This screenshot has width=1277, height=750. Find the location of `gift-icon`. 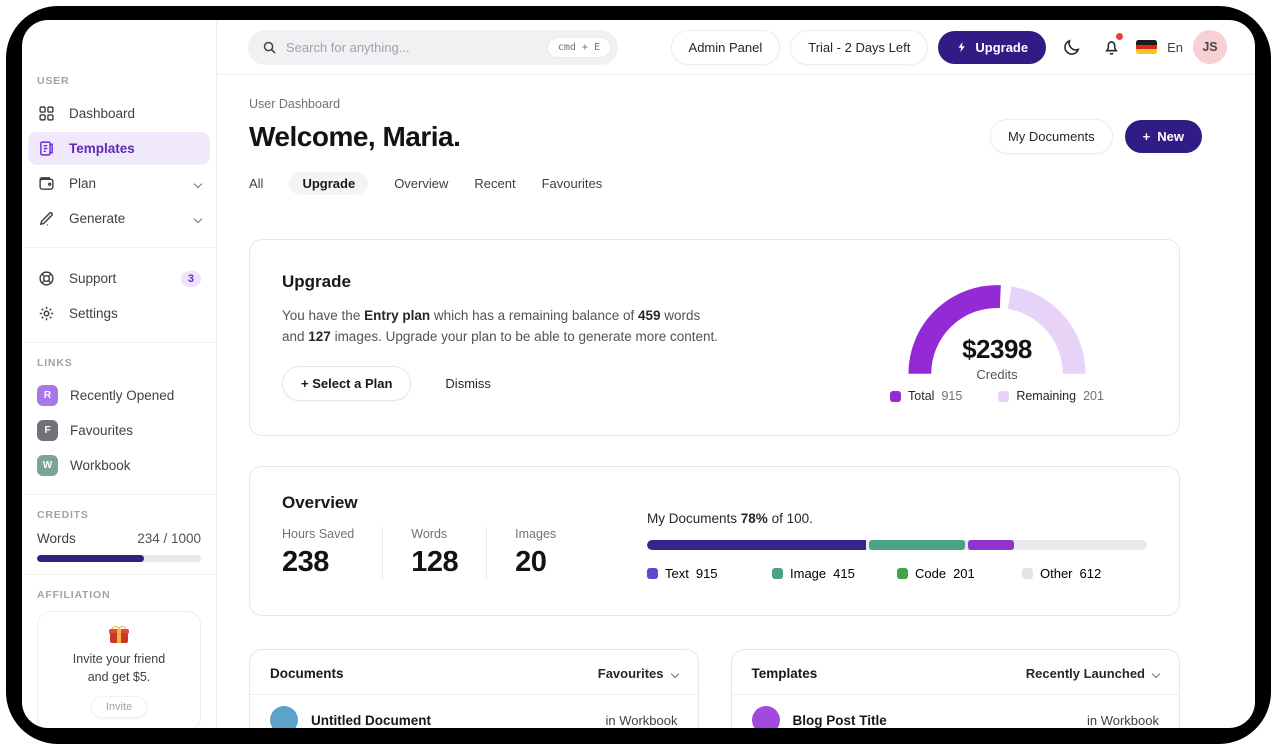

gift-icon is located at coordinates (119, 634).